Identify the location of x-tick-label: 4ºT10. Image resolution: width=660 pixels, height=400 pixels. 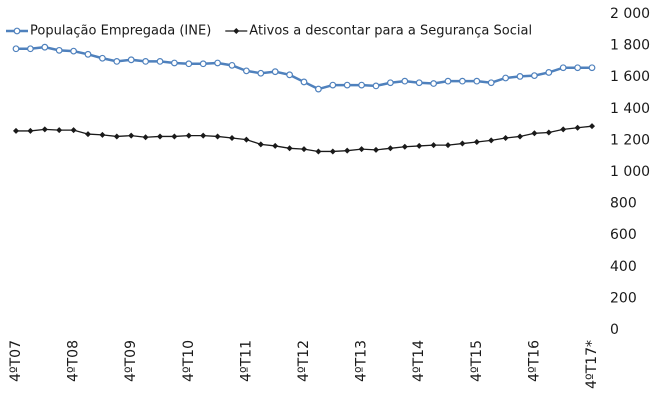
(189, 361).